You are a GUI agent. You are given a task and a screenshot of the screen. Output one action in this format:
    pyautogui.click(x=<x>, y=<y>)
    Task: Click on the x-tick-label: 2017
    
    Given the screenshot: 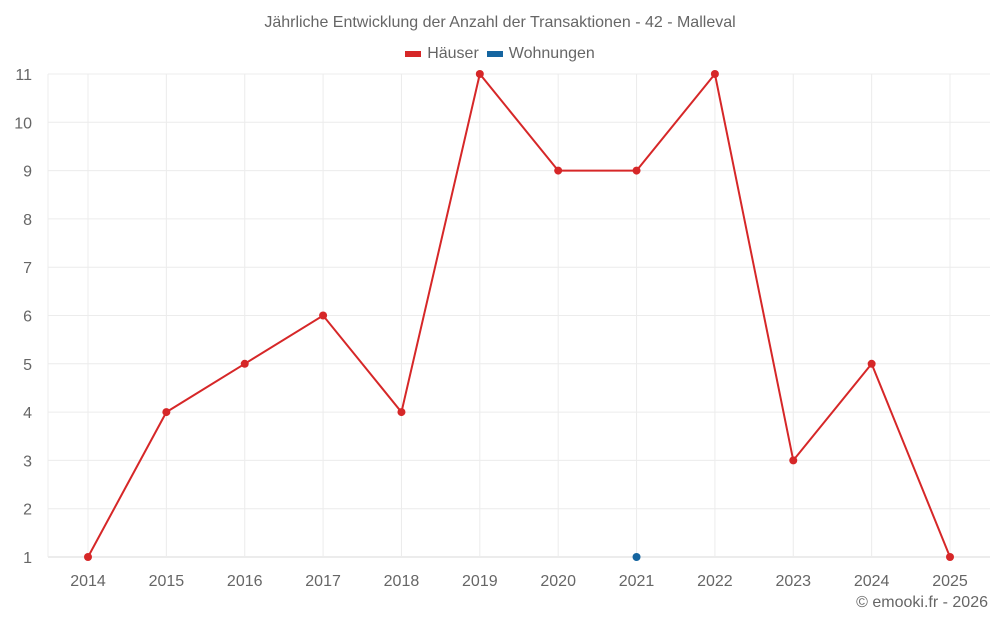 What is the action you would take?
    pyautogui.click(x=323, y=581)
    